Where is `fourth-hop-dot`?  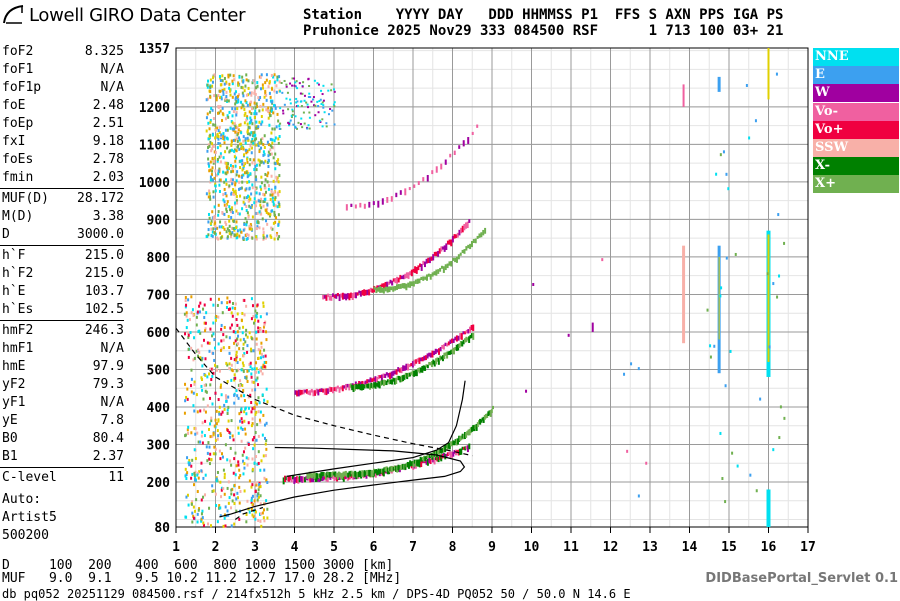
fourth-hop-dot is located at coordinates (360, 205).